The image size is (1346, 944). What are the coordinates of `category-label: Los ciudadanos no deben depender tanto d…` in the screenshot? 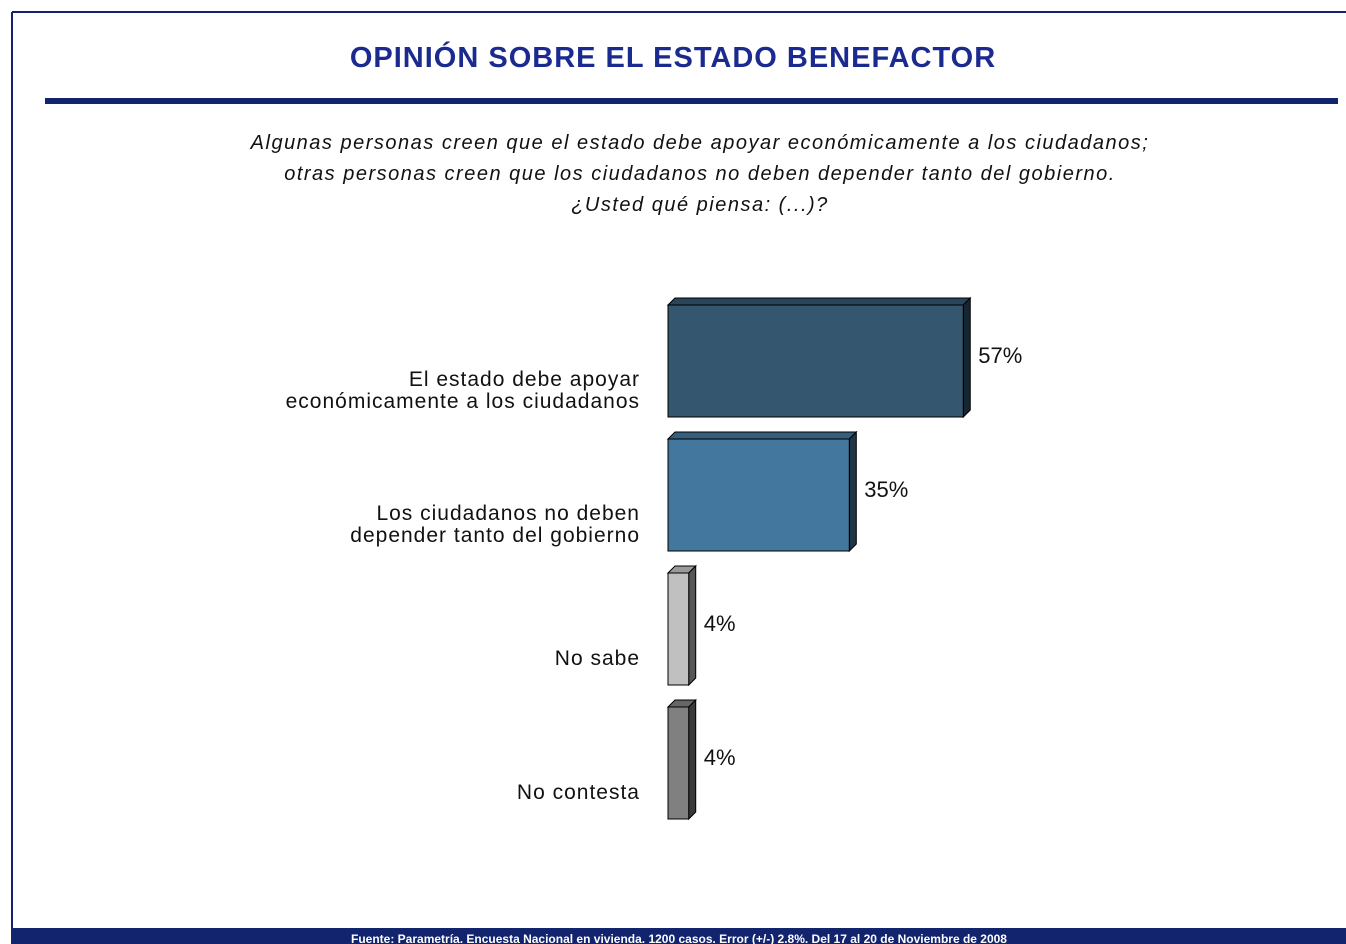 It's located at (495, 524).